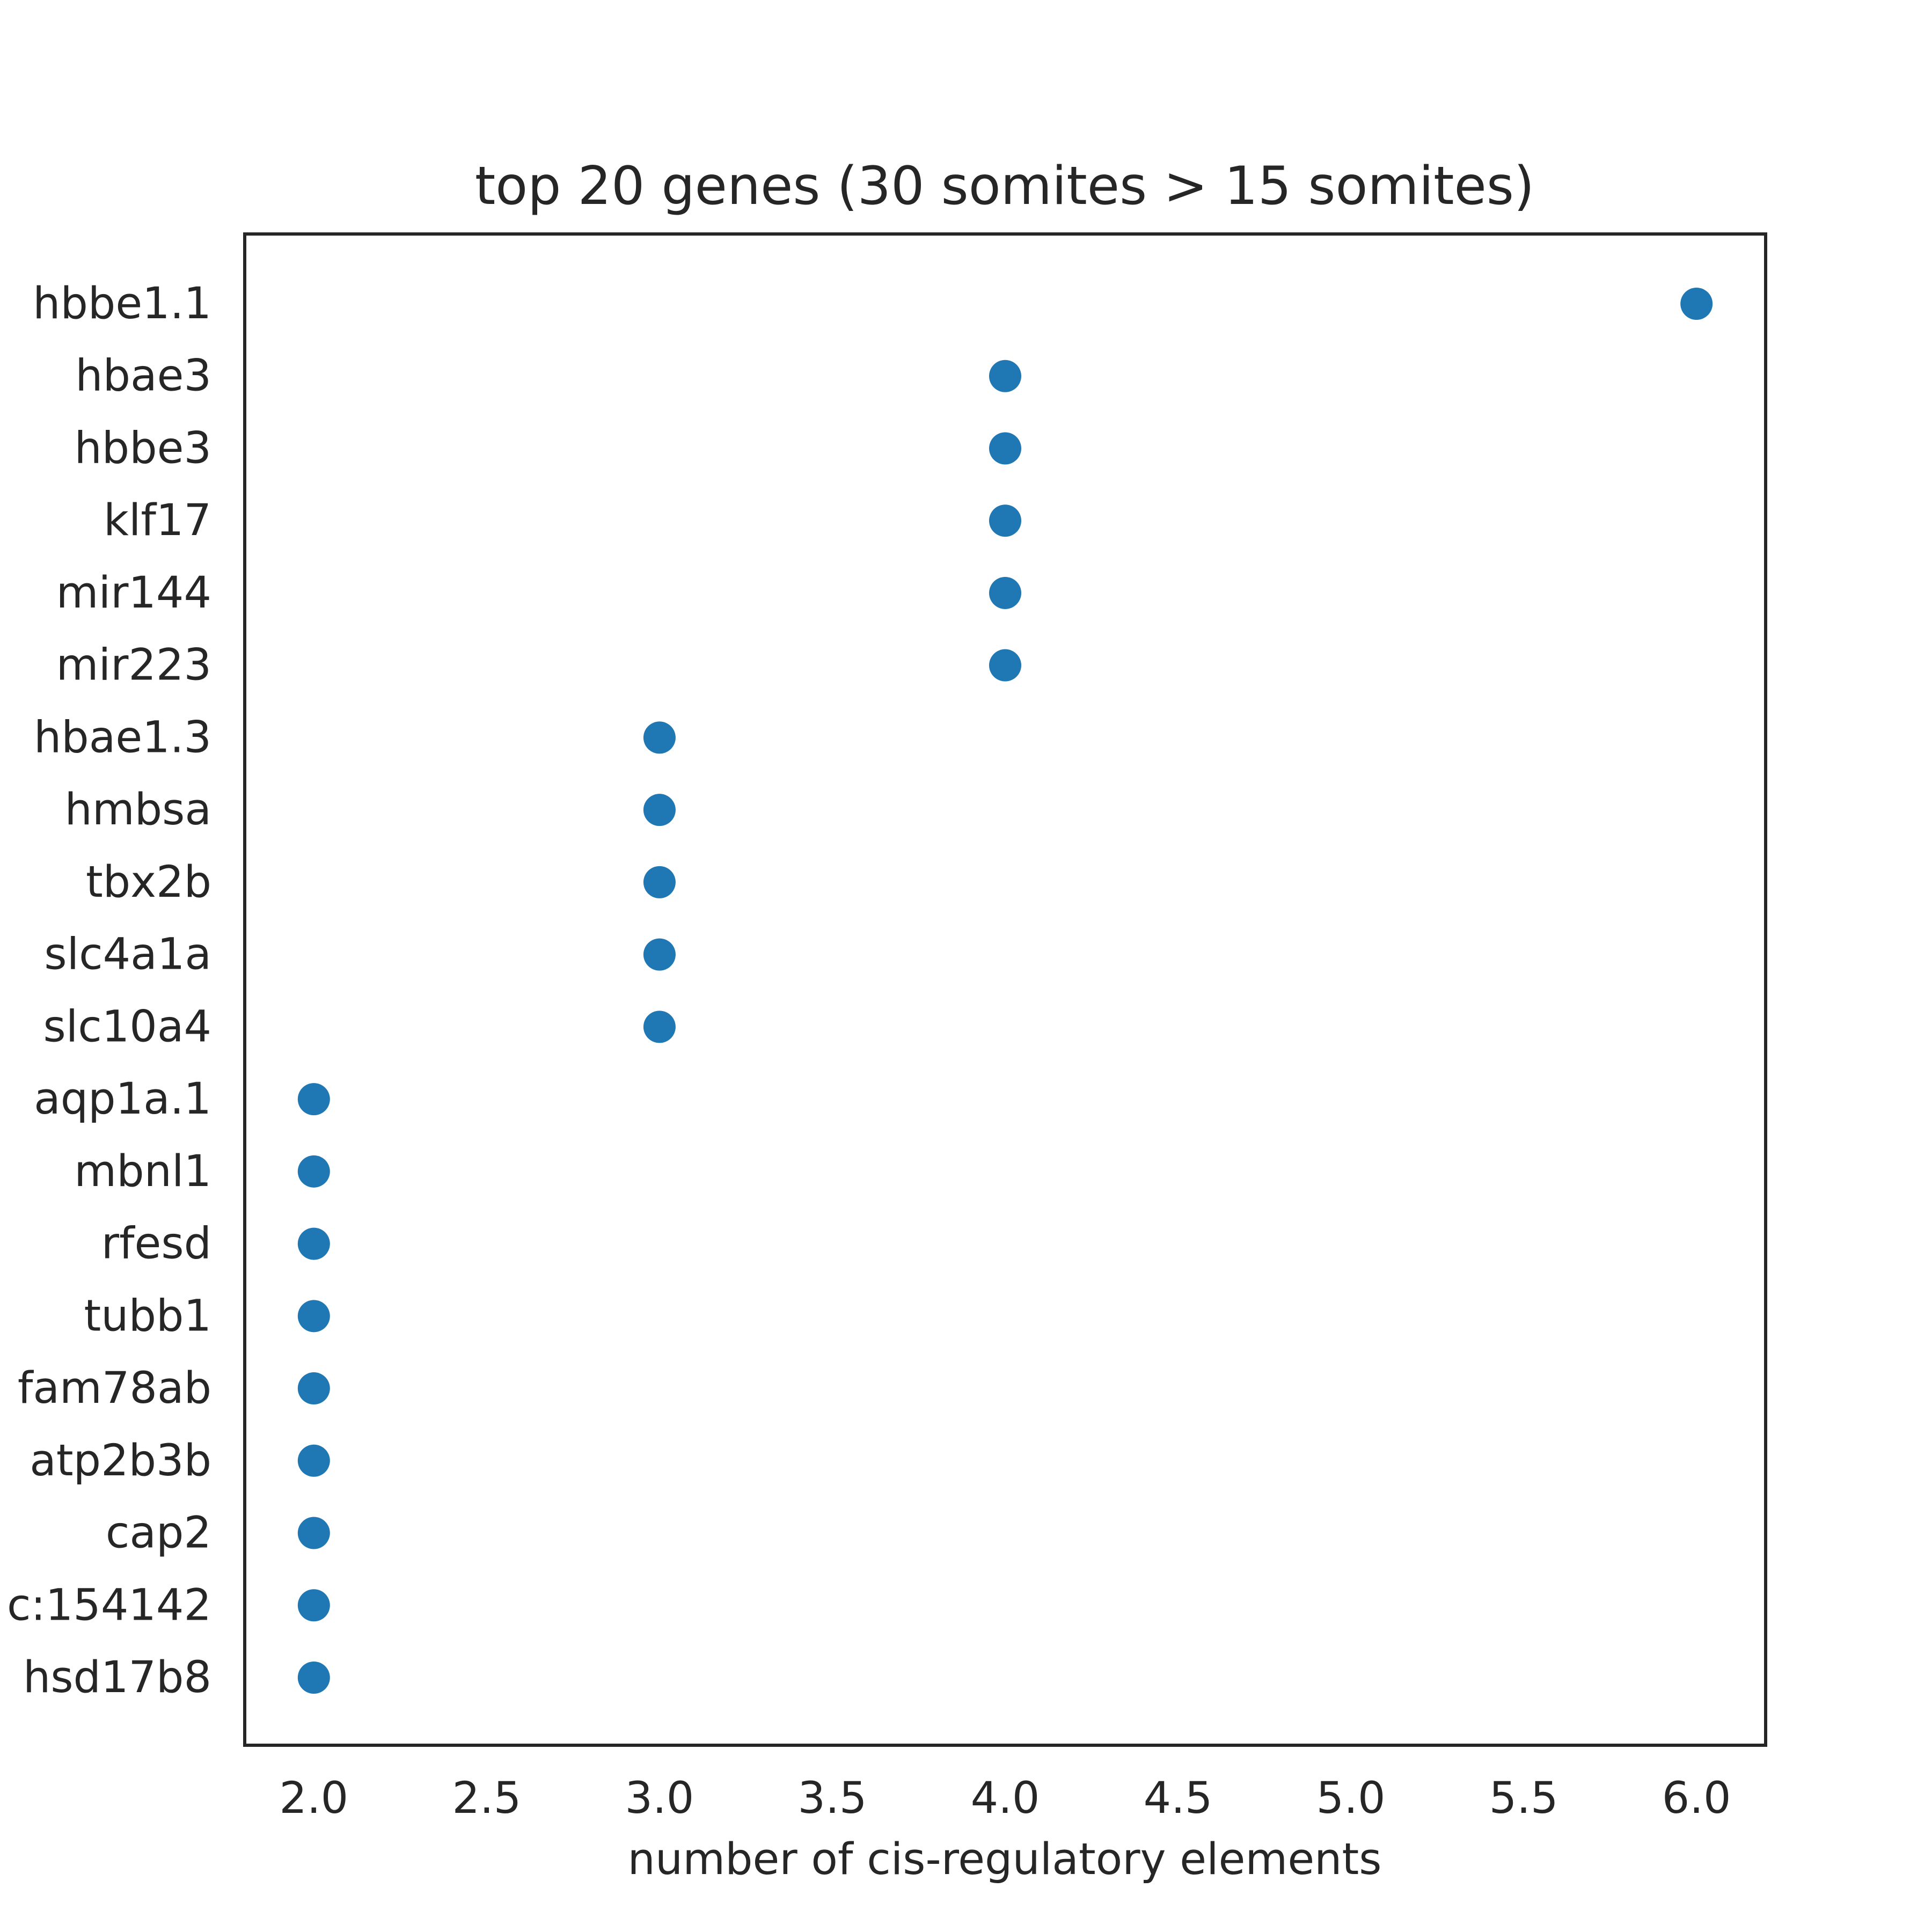  What do you see at coordinates (313, 1388) in the screenshot?
I see `data-point-fam78ab` at bounding box center [313, 1388].